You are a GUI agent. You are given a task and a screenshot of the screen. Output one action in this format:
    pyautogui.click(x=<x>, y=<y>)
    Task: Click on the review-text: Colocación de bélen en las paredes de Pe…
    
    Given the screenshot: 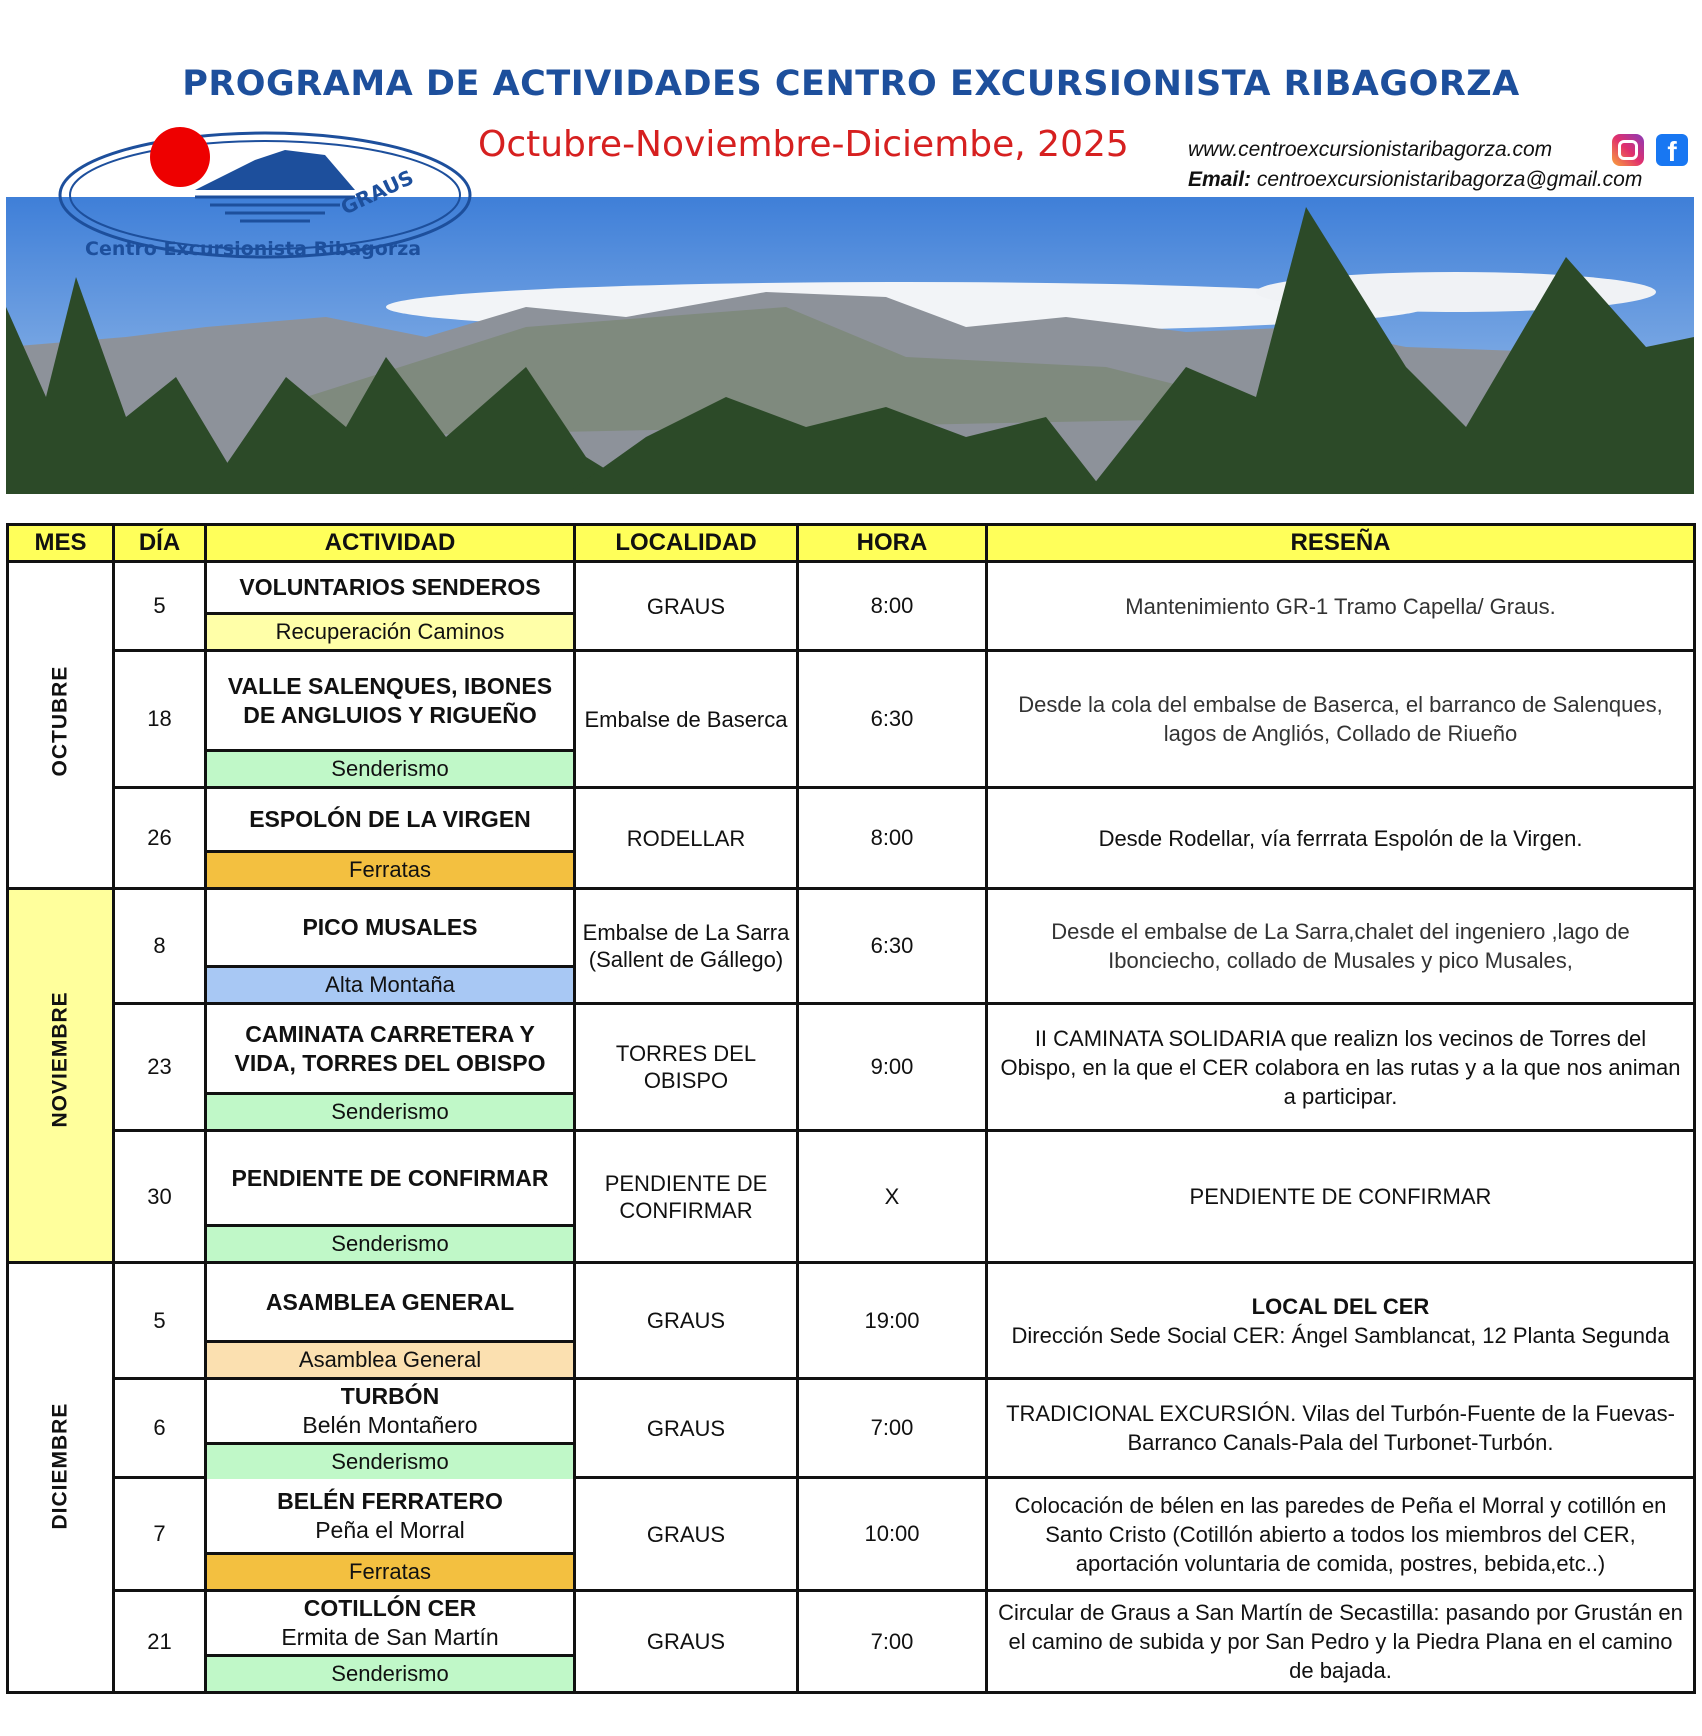 What is the action you would take?
    pyautogui.click(x=1340, y=1534)
    